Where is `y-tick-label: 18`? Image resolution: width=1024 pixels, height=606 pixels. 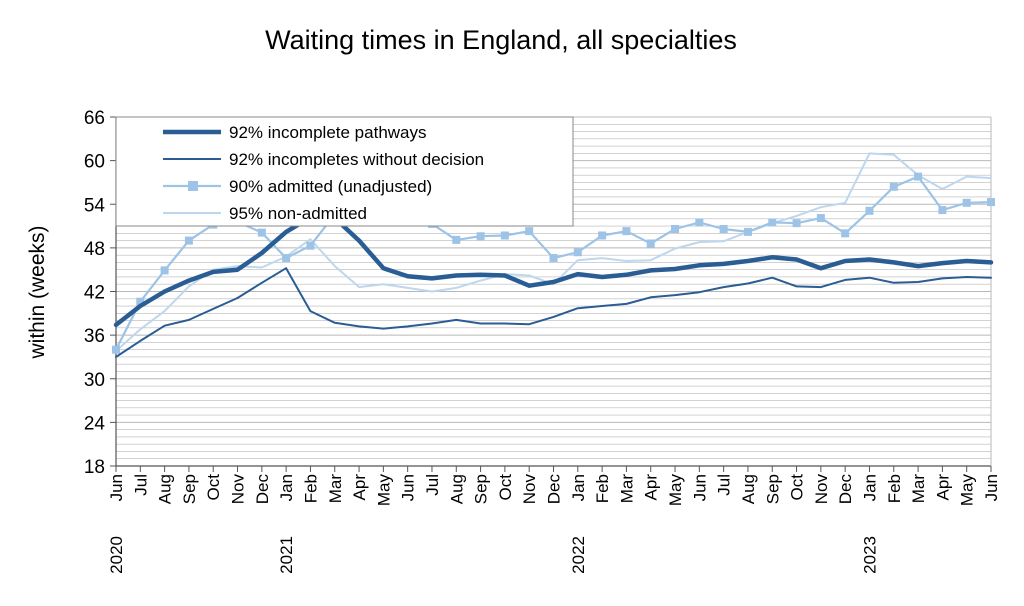 y-tick-label: 18 is located at coordinates (94, 467).